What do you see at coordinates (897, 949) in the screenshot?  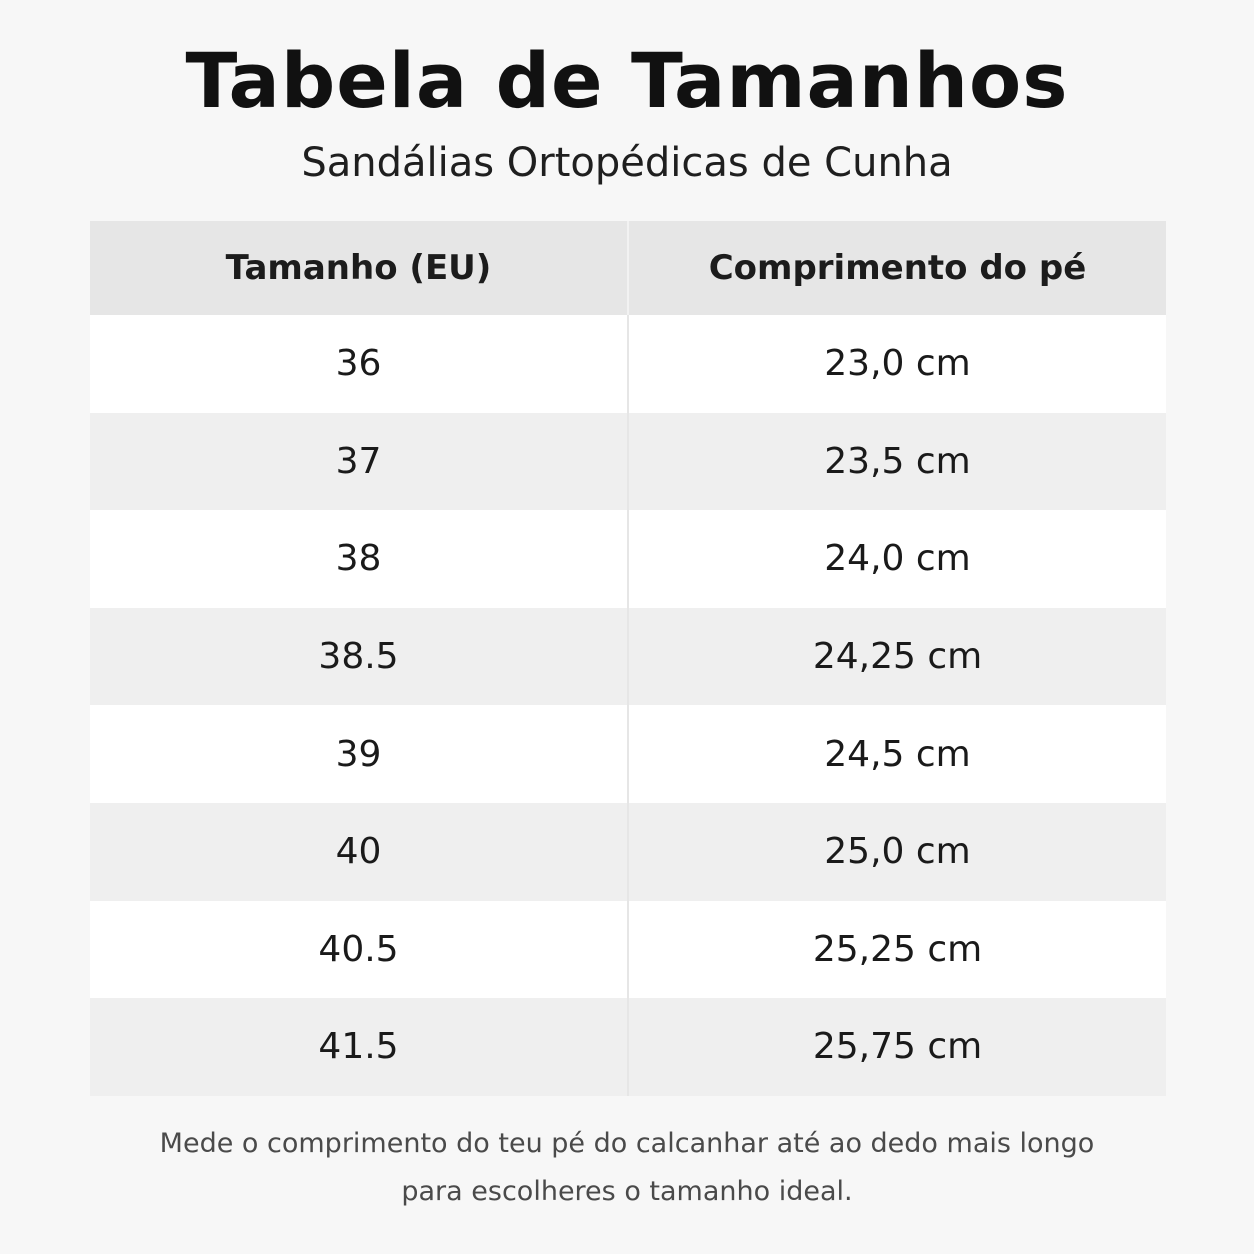 I see `length-cell: 25,25 cm` at bounding box center [897, 949].